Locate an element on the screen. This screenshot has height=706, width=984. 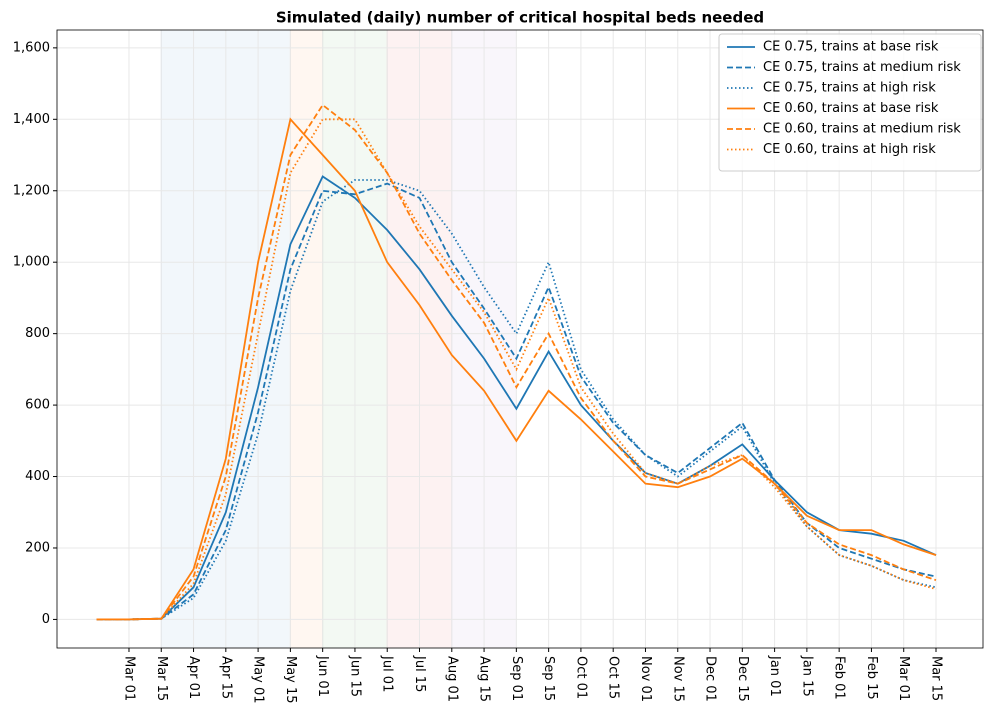
y-tick-label: 800 is located at coordinates (37, 333).